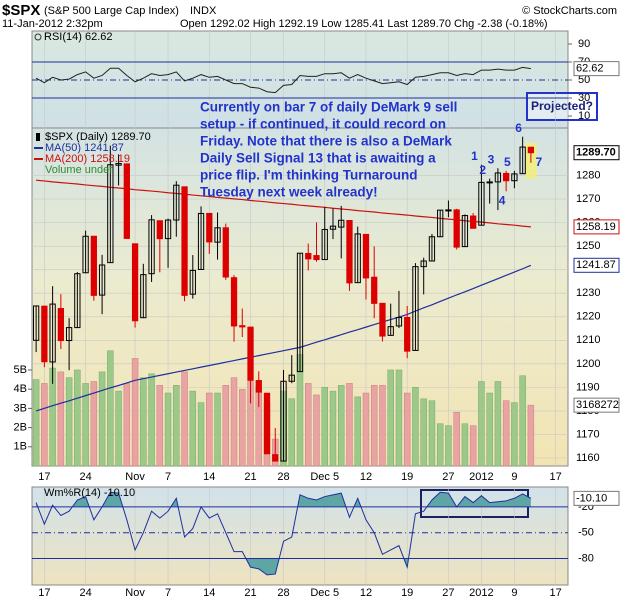  I want to click on x-tick-label: 27, so click(448, 593).